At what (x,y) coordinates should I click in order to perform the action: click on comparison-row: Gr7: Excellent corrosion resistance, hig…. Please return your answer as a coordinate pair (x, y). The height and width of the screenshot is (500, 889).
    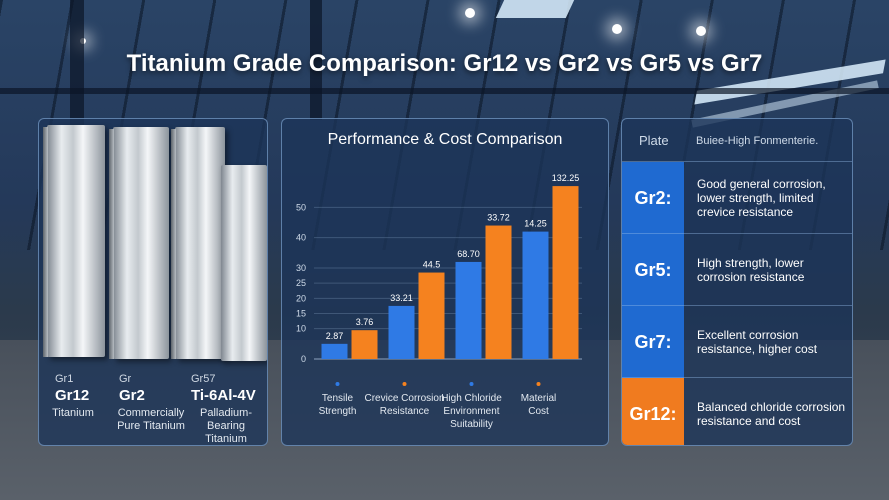
    Looking at the image, I should click on (737, 341).